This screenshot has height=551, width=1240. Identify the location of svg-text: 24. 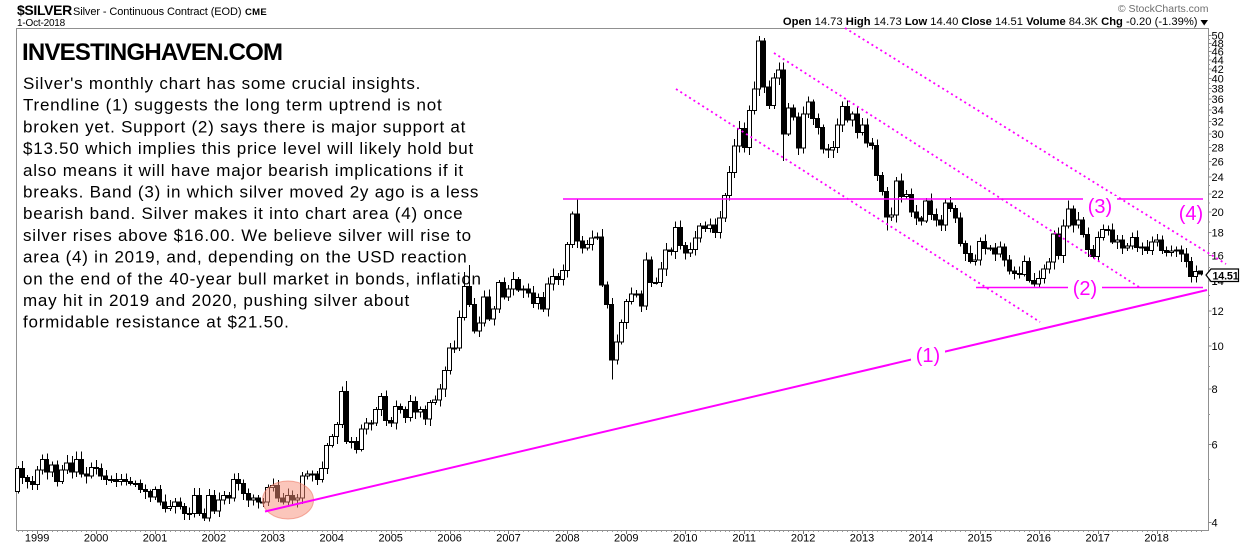
(1218, 178).